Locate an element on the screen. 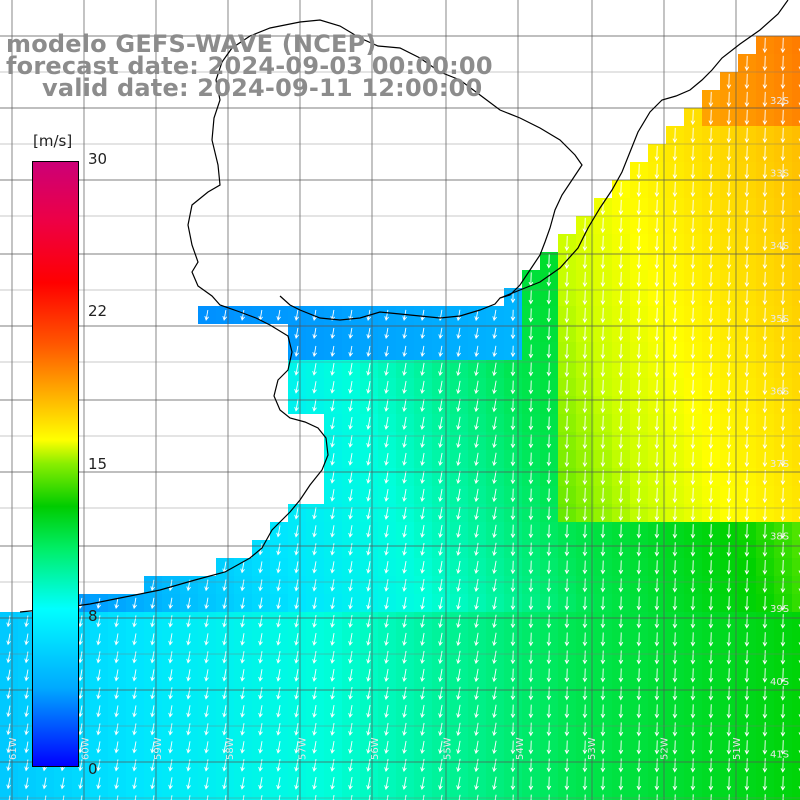  lat-label: 32S is located at coordinates (779, 101).